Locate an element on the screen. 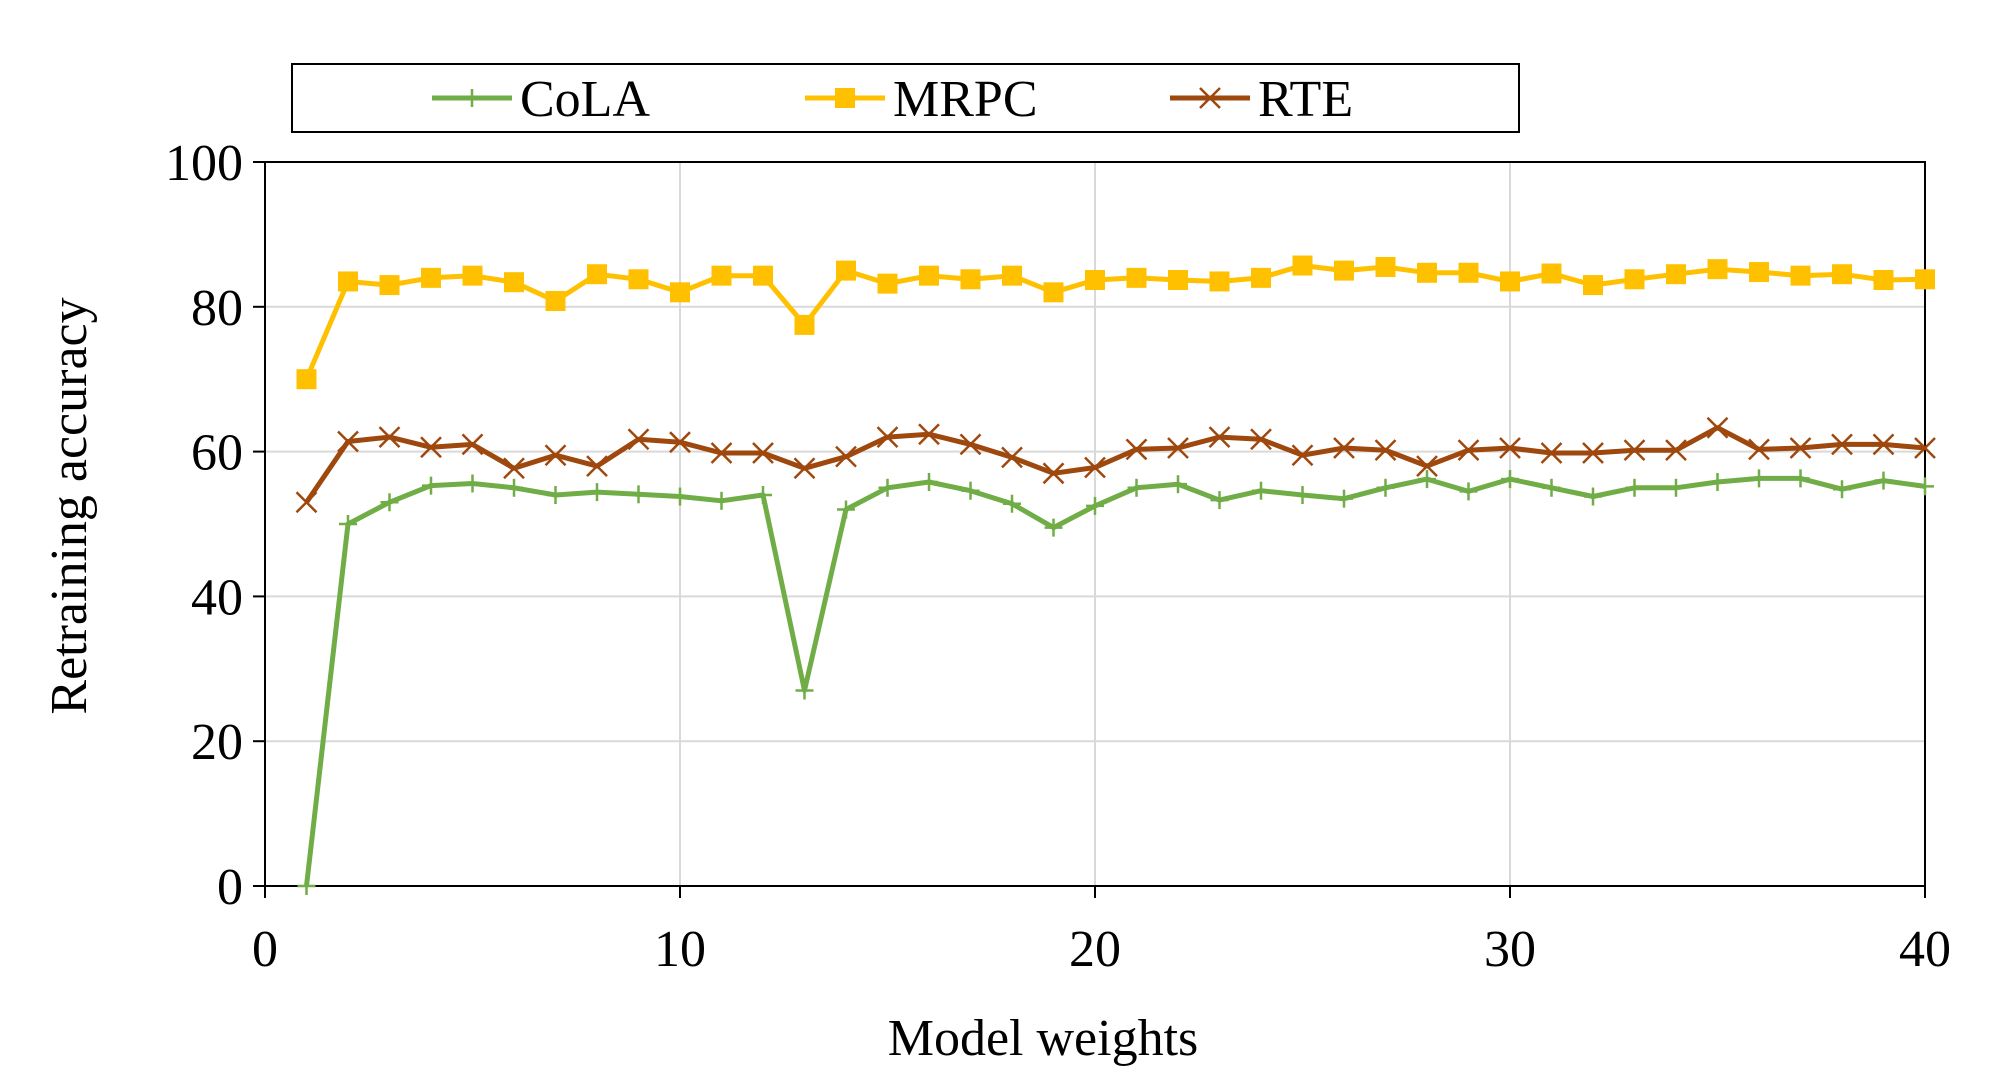 The height and width of the screenshot is (1086, 2000). legend-item-rte: RTE is located at coordinates (1261, 99).